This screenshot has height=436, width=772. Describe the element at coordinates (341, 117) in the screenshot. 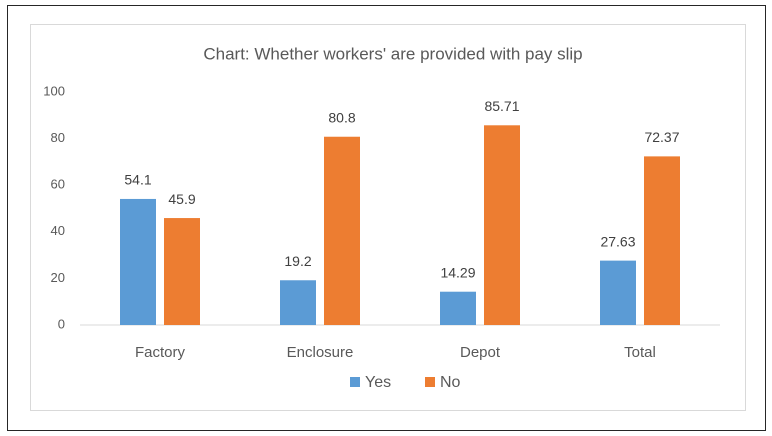

I see `data-label: 80.8` at that location.